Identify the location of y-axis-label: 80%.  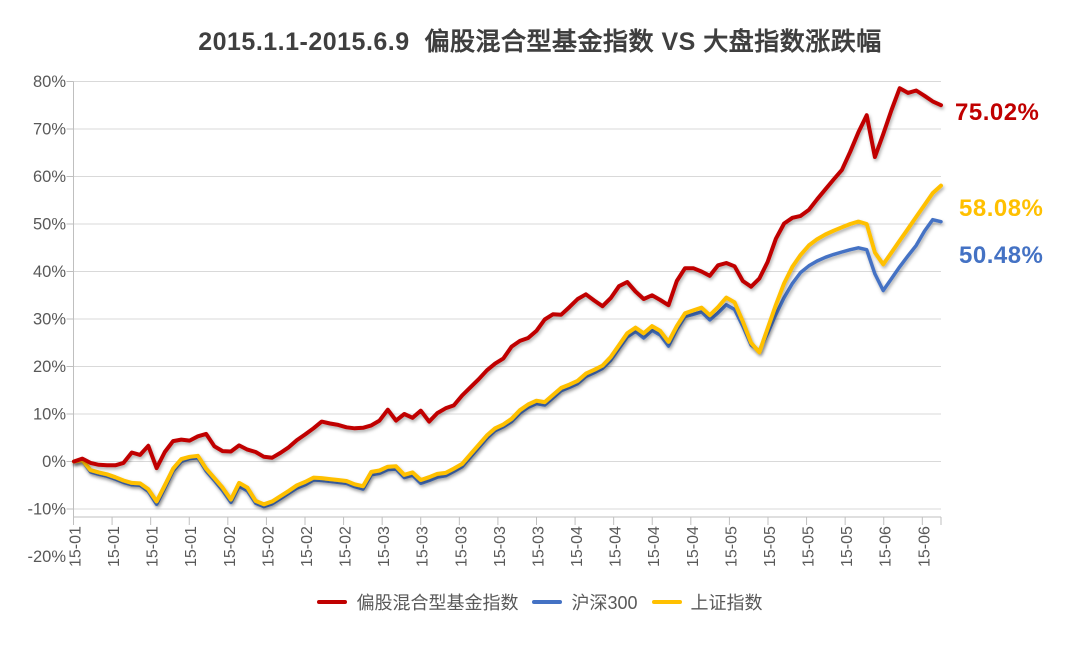
(49, 82).